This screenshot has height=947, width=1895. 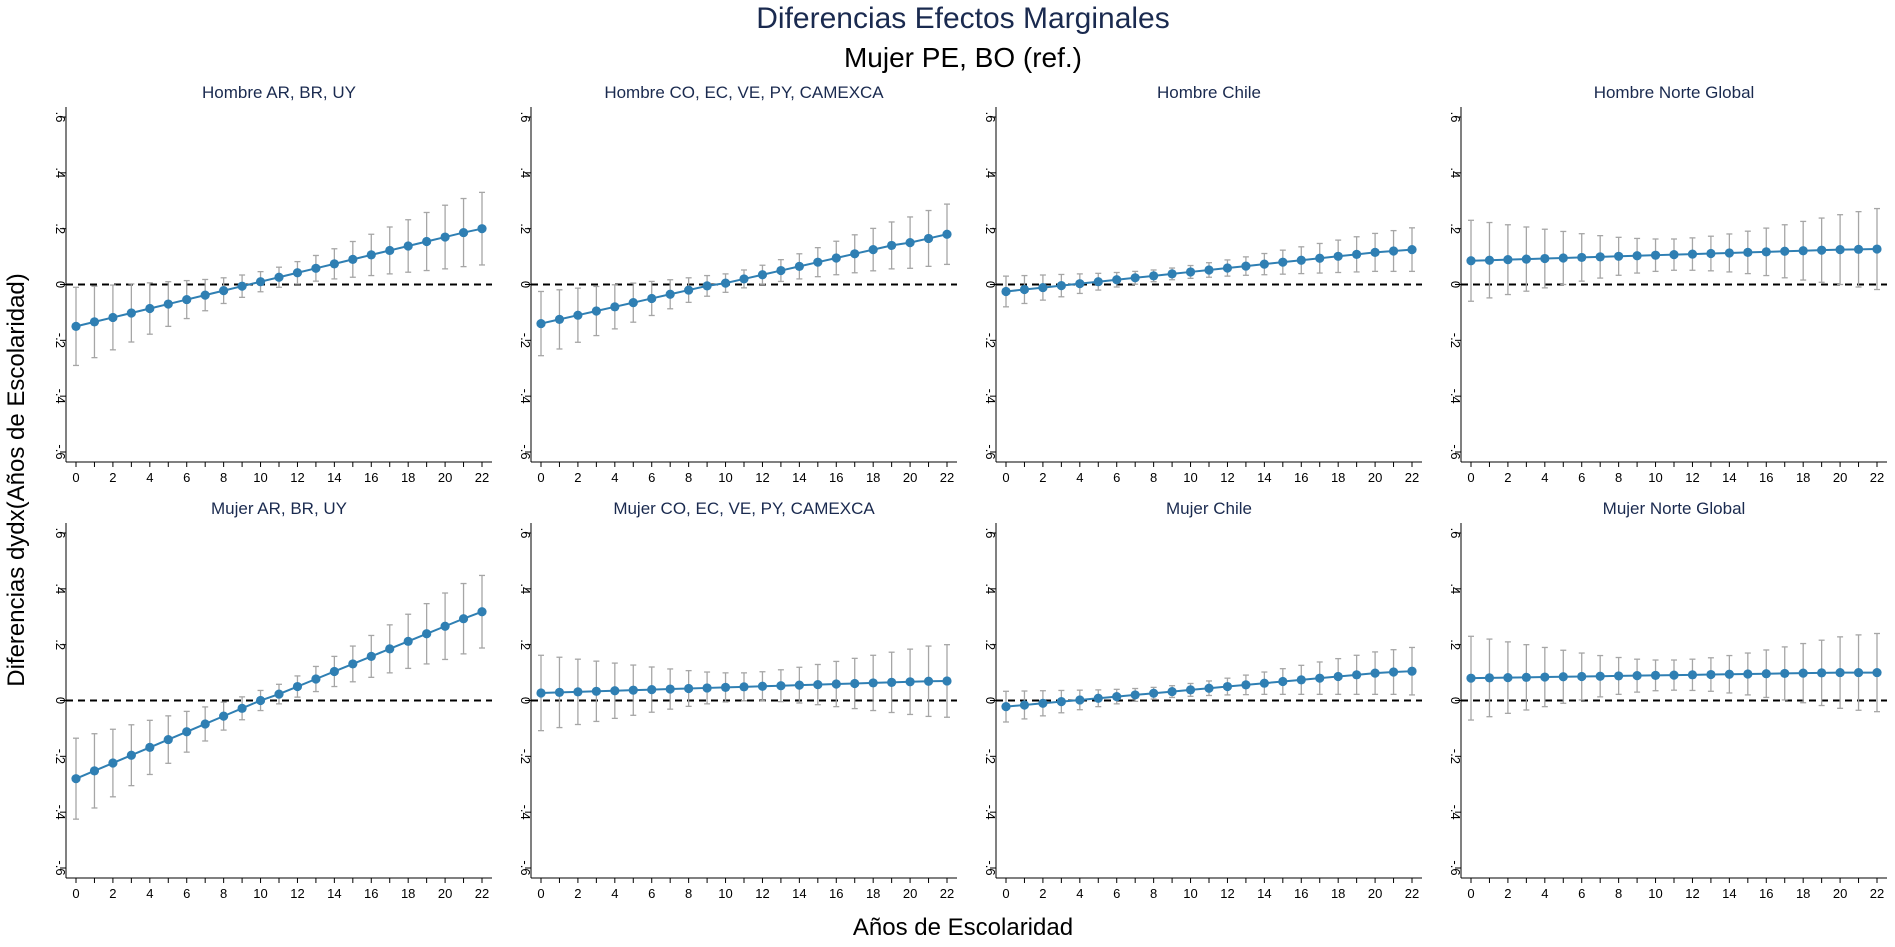 I want to click on x-tick-label: 12, so click(x=762, y=893).